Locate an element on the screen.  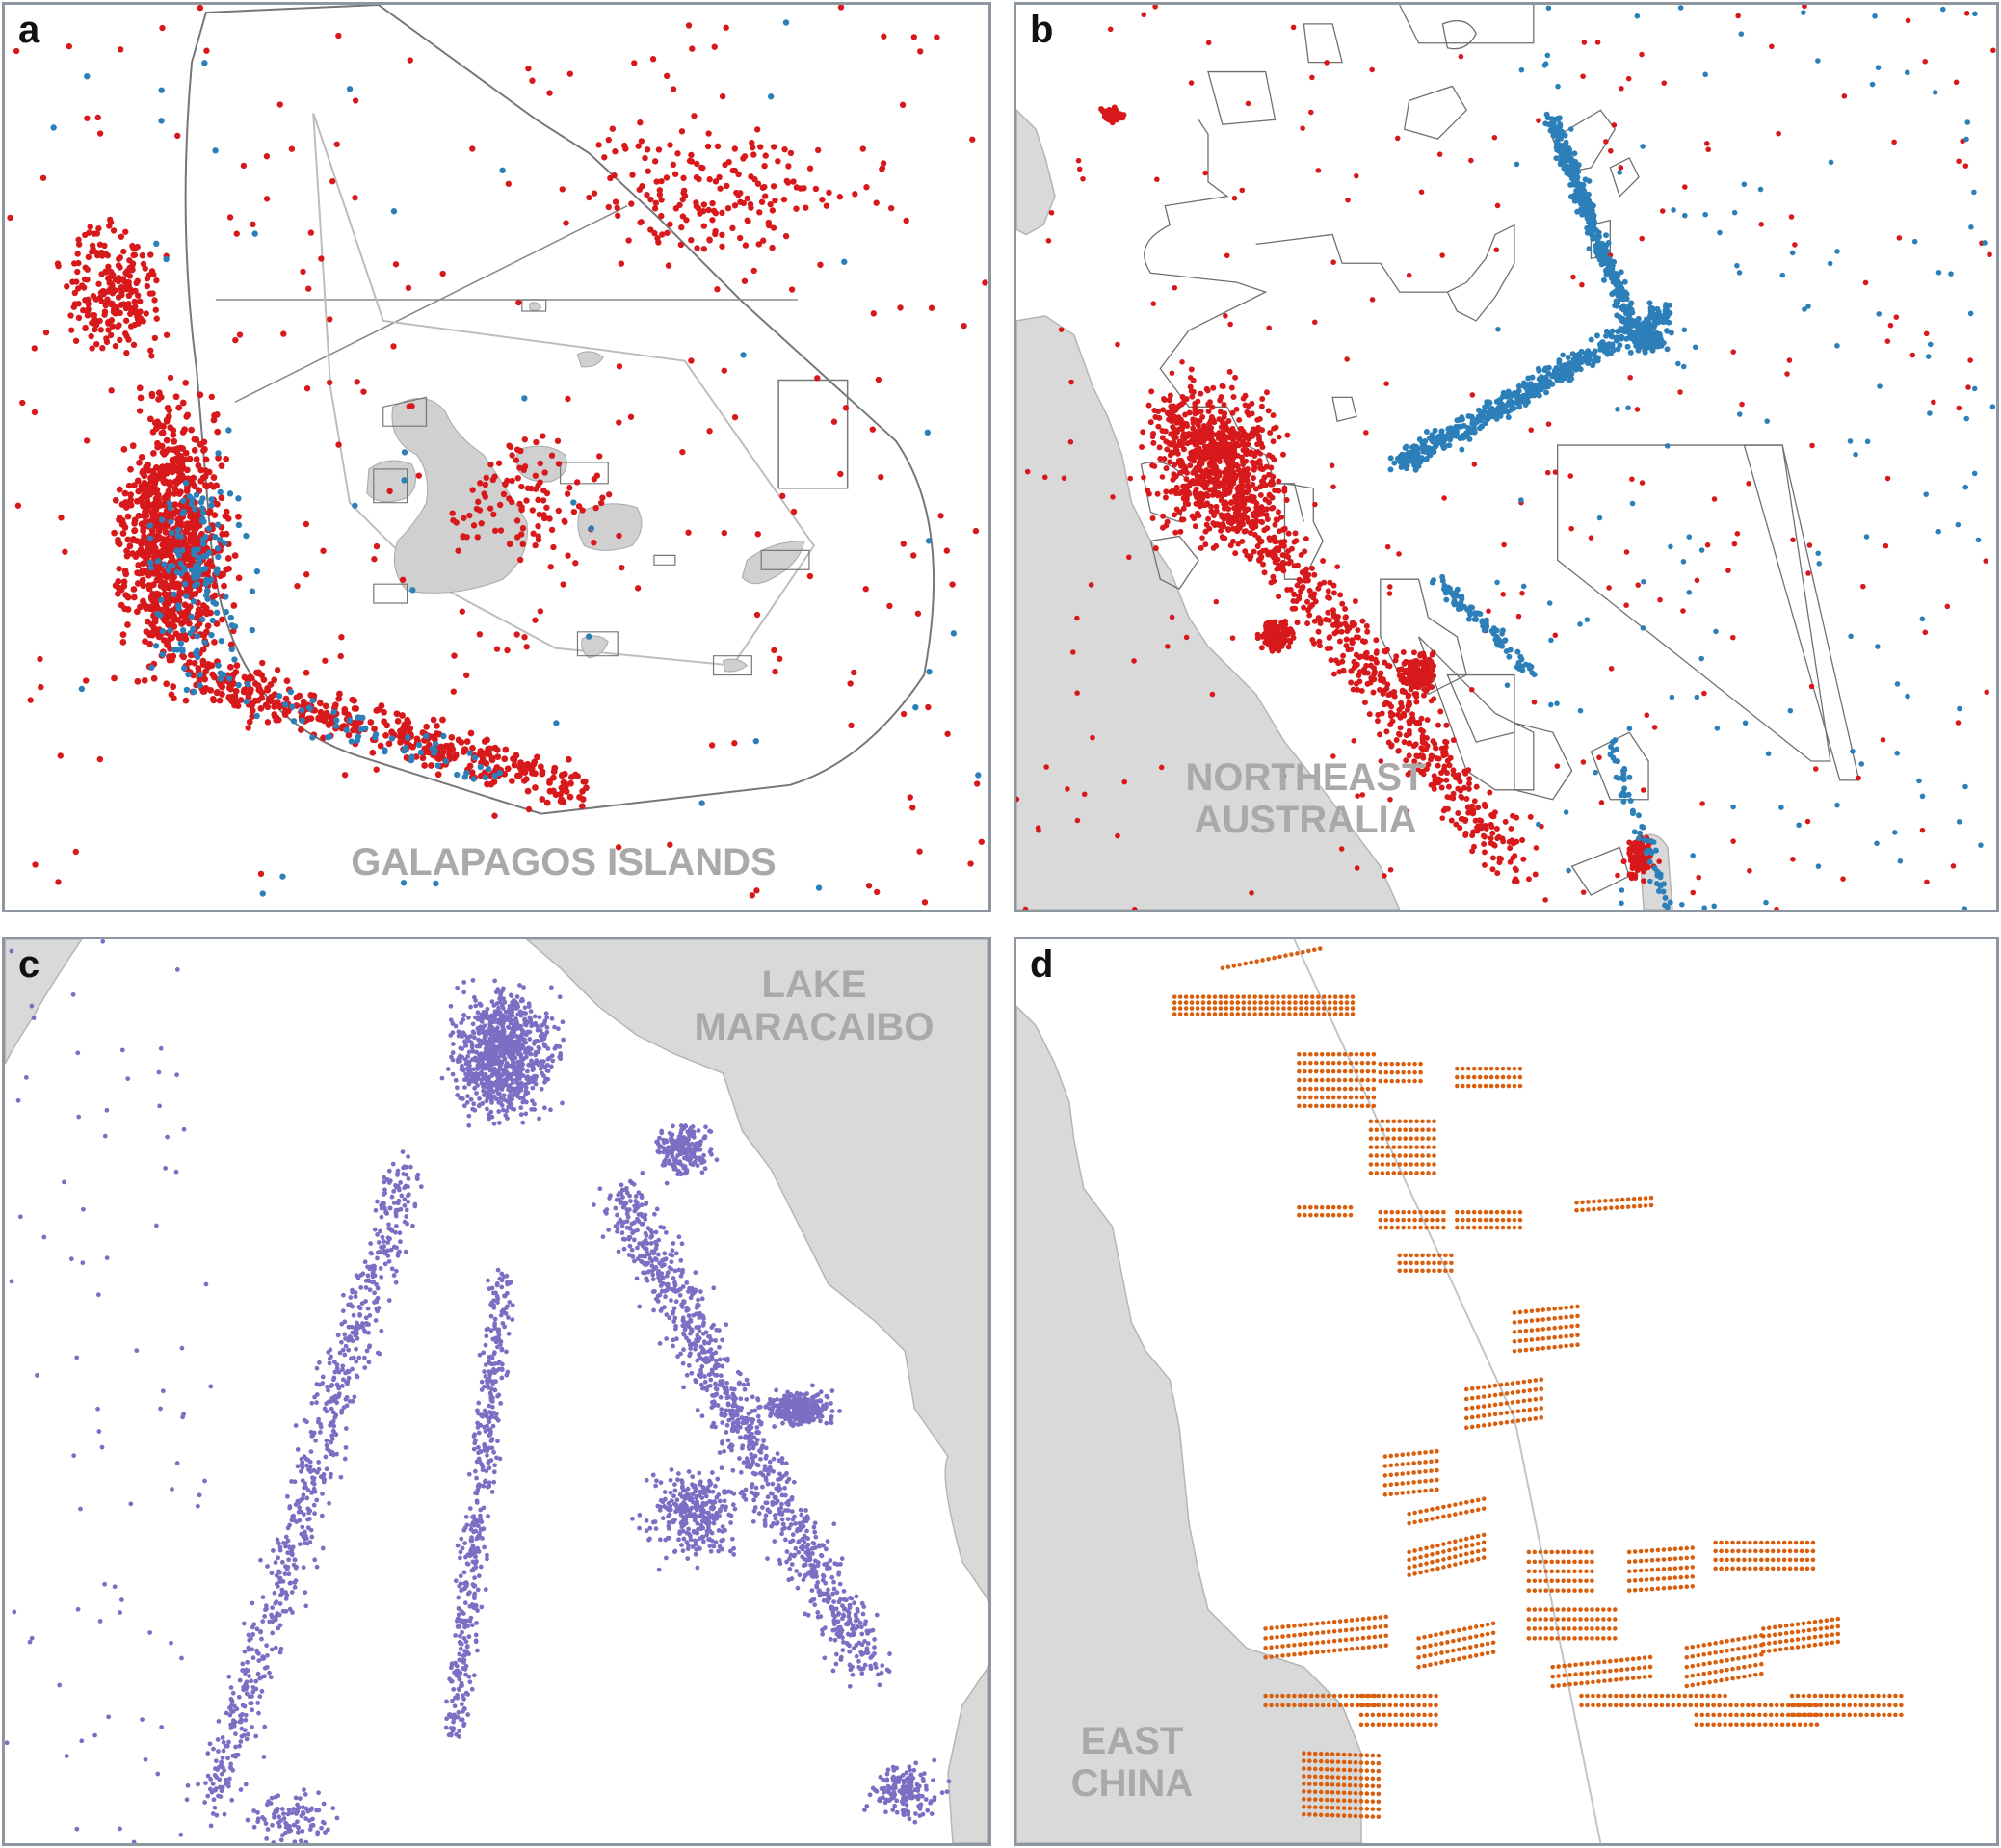
region-line-1: NORTHEAST is located at coordinates (1305, 777).